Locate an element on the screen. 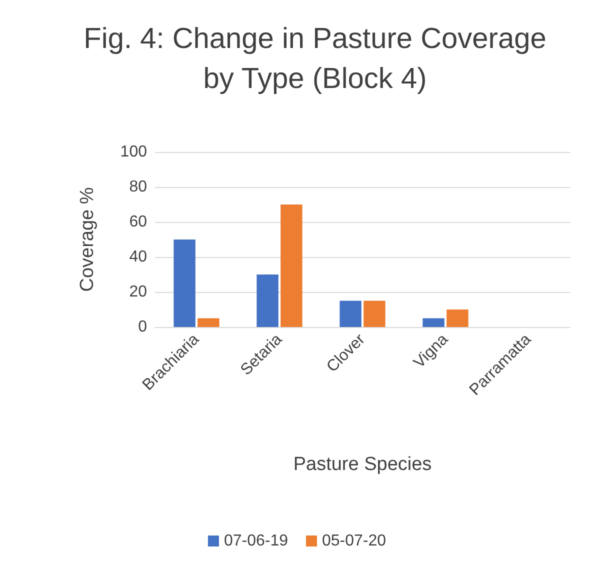 This screenshot has height=574, width=594. y-tick-label: 60 is located at coordinates (138, 222).